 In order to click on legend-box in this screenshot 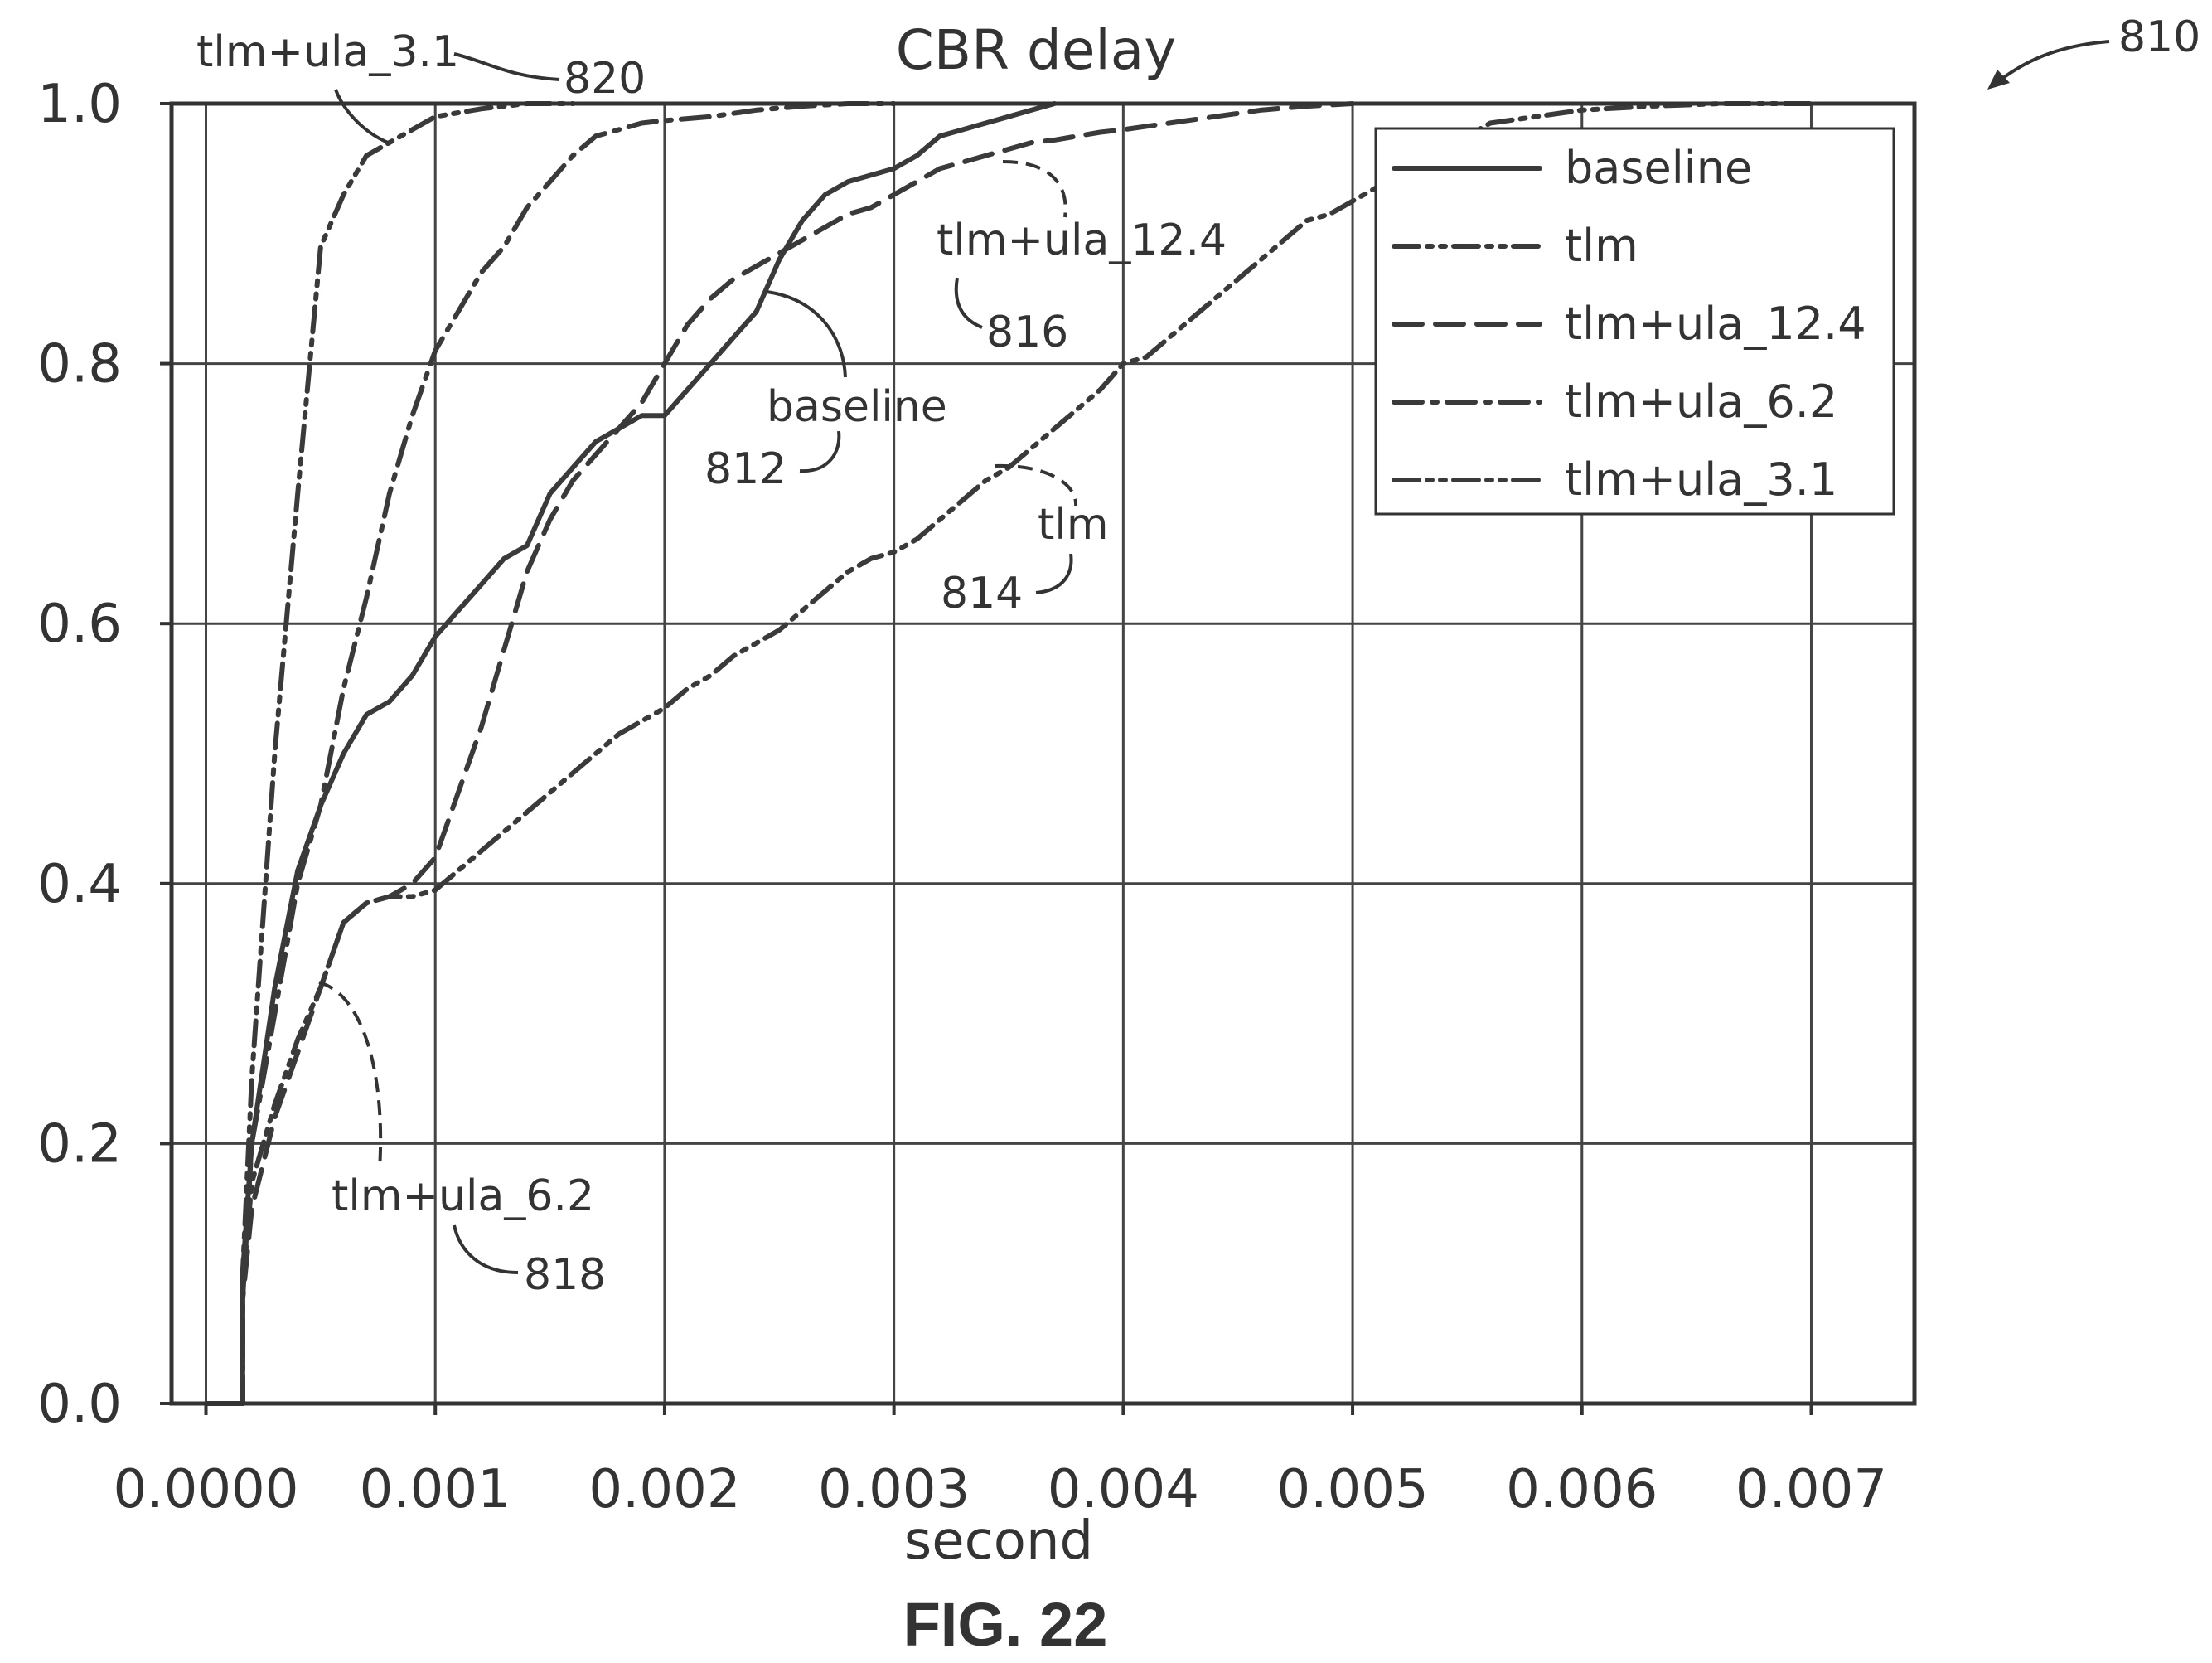, I will do `click(1634, 321)`.